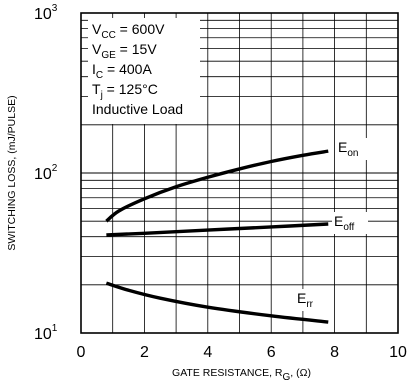 This screenshot has width=411, height=386. I want to click on series-line-off, so click(217, 229).